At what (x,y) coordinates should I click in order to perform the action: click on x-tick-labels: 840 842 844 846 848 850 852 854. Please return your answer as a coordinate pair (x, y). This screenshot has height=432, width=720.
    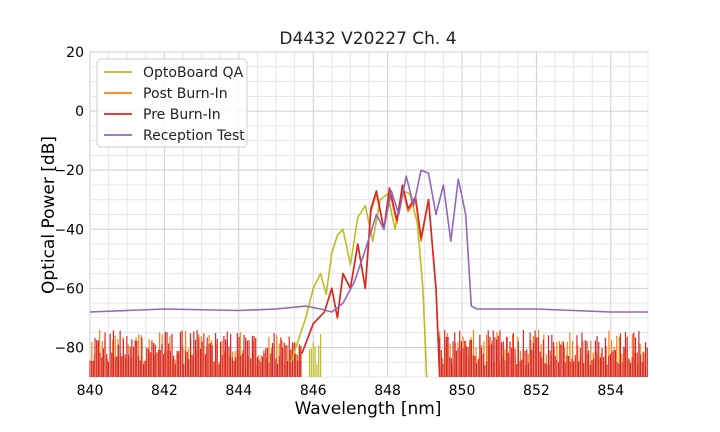
    Looking at the image, I should click on (351, 391).